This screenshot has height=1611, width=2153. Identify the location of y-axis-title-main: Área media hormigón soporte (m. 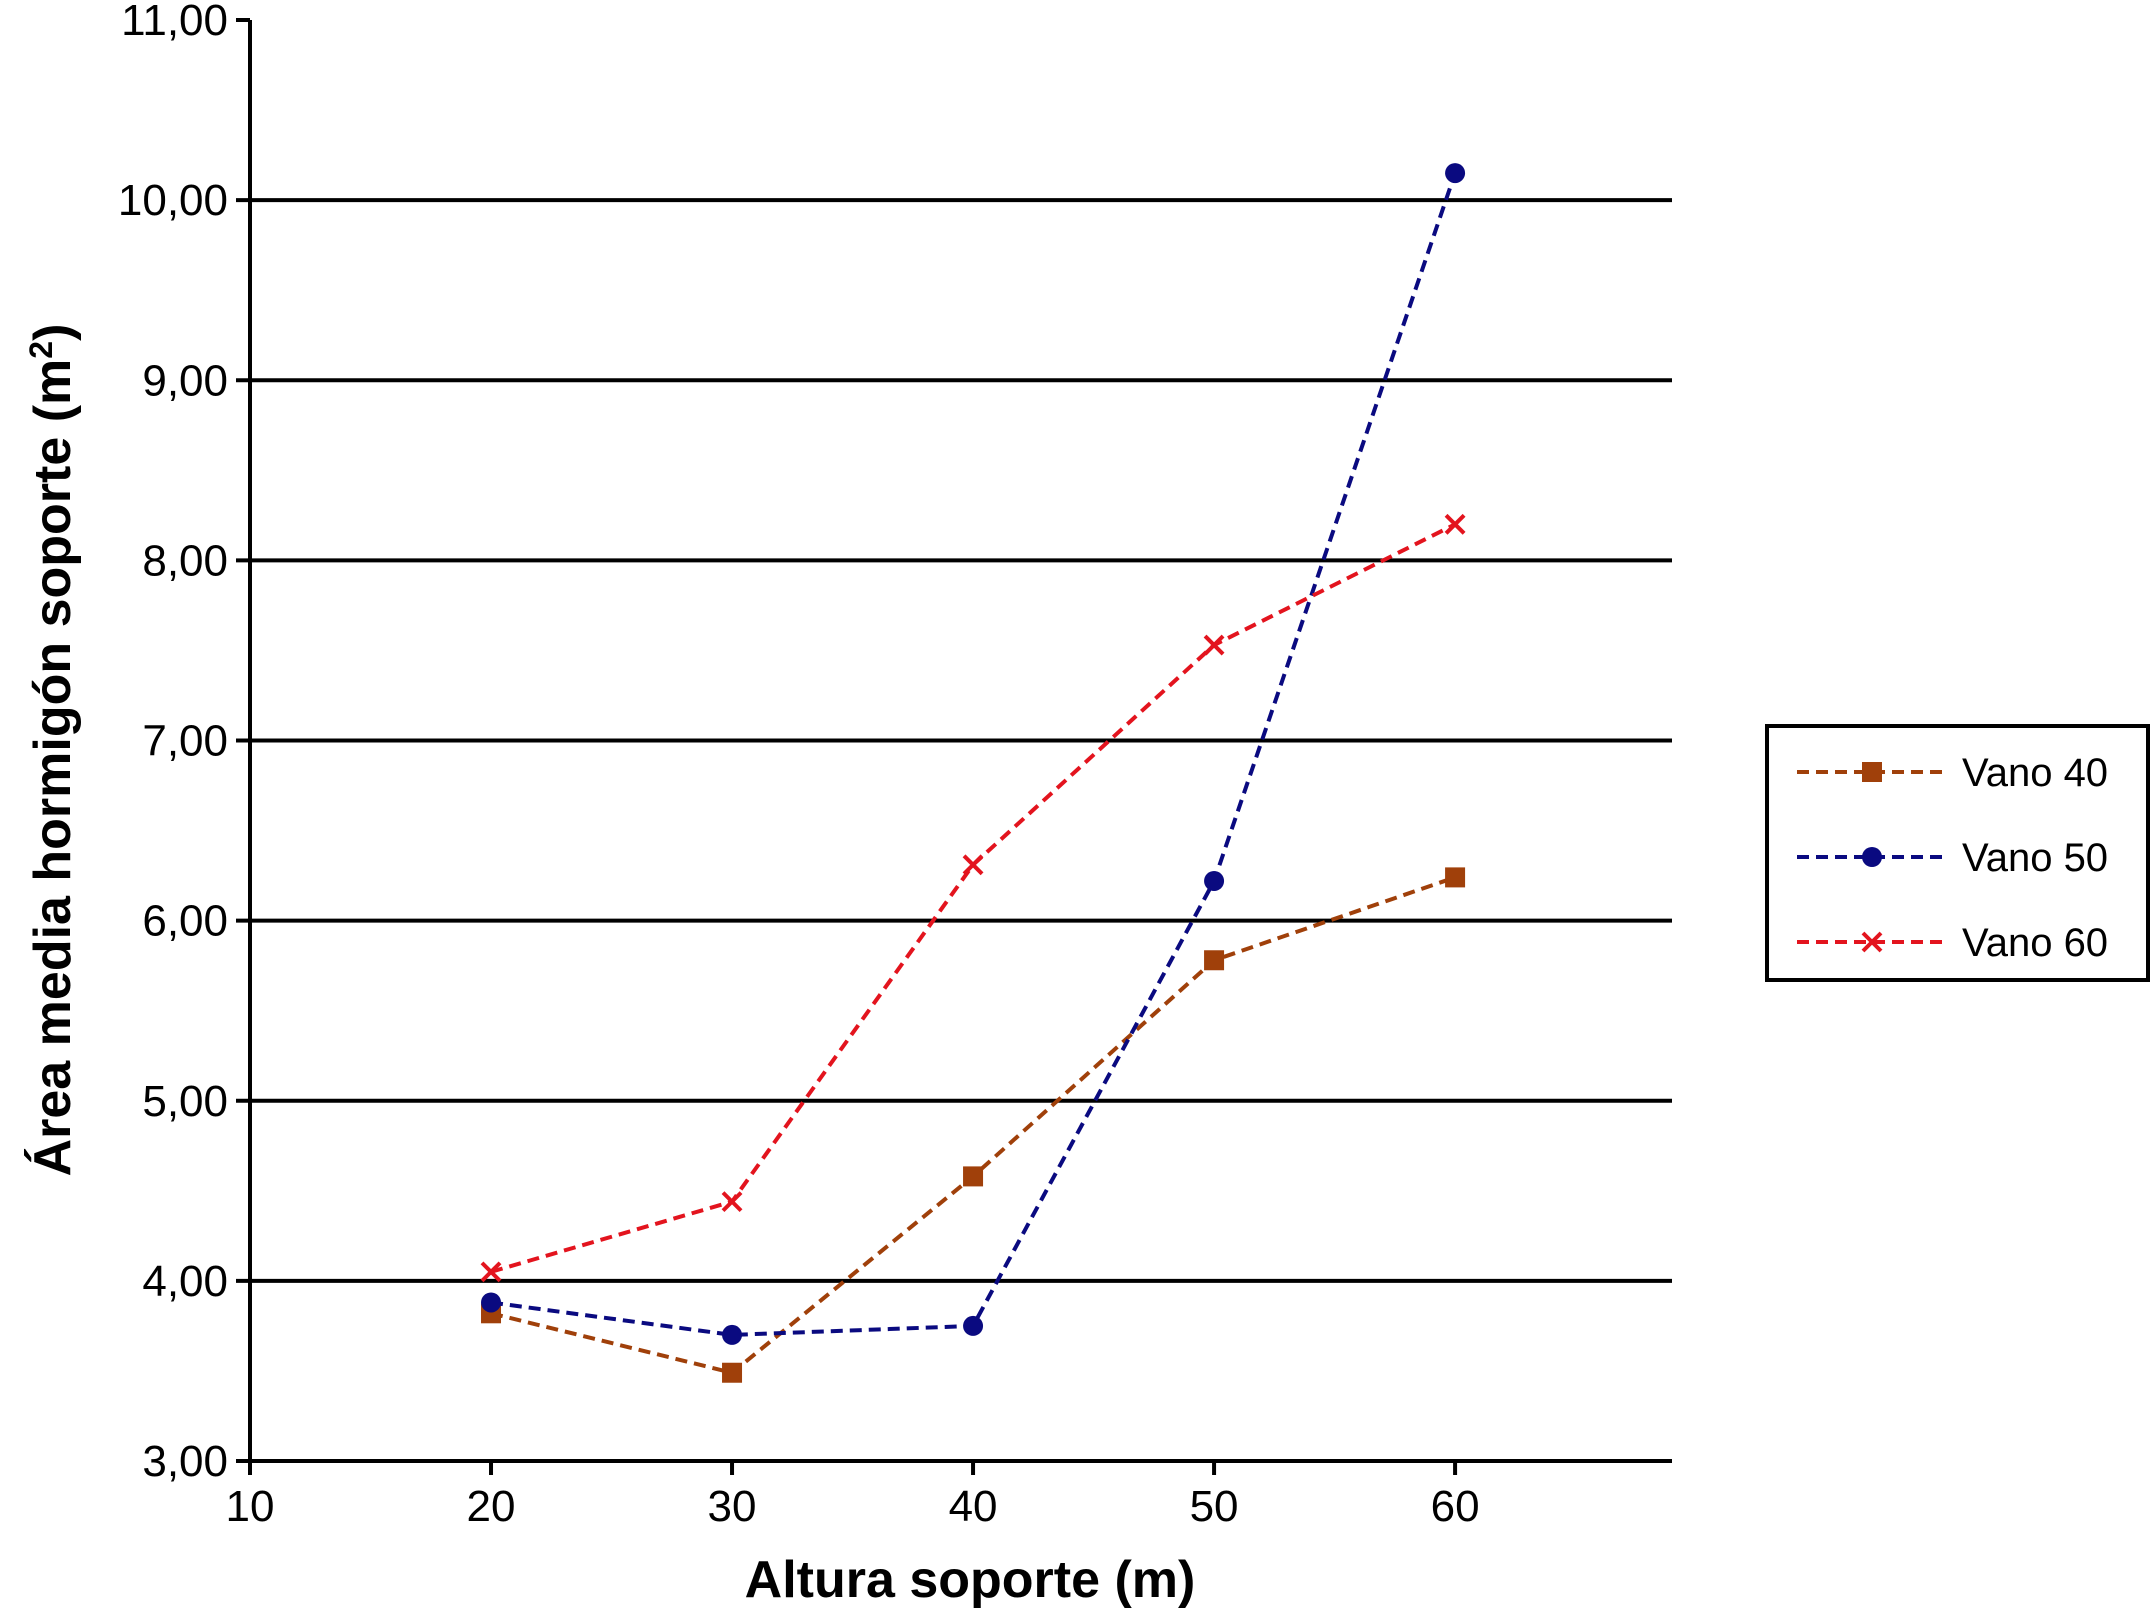
(53, 768).